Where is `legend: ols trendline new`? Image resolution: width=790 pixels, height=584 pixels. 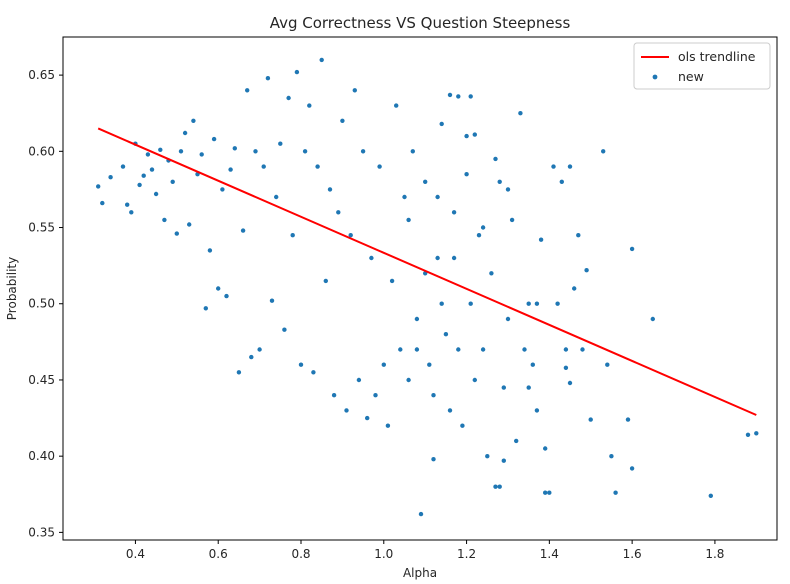
legend: ols trendline new is located at coordinates (702, 66).